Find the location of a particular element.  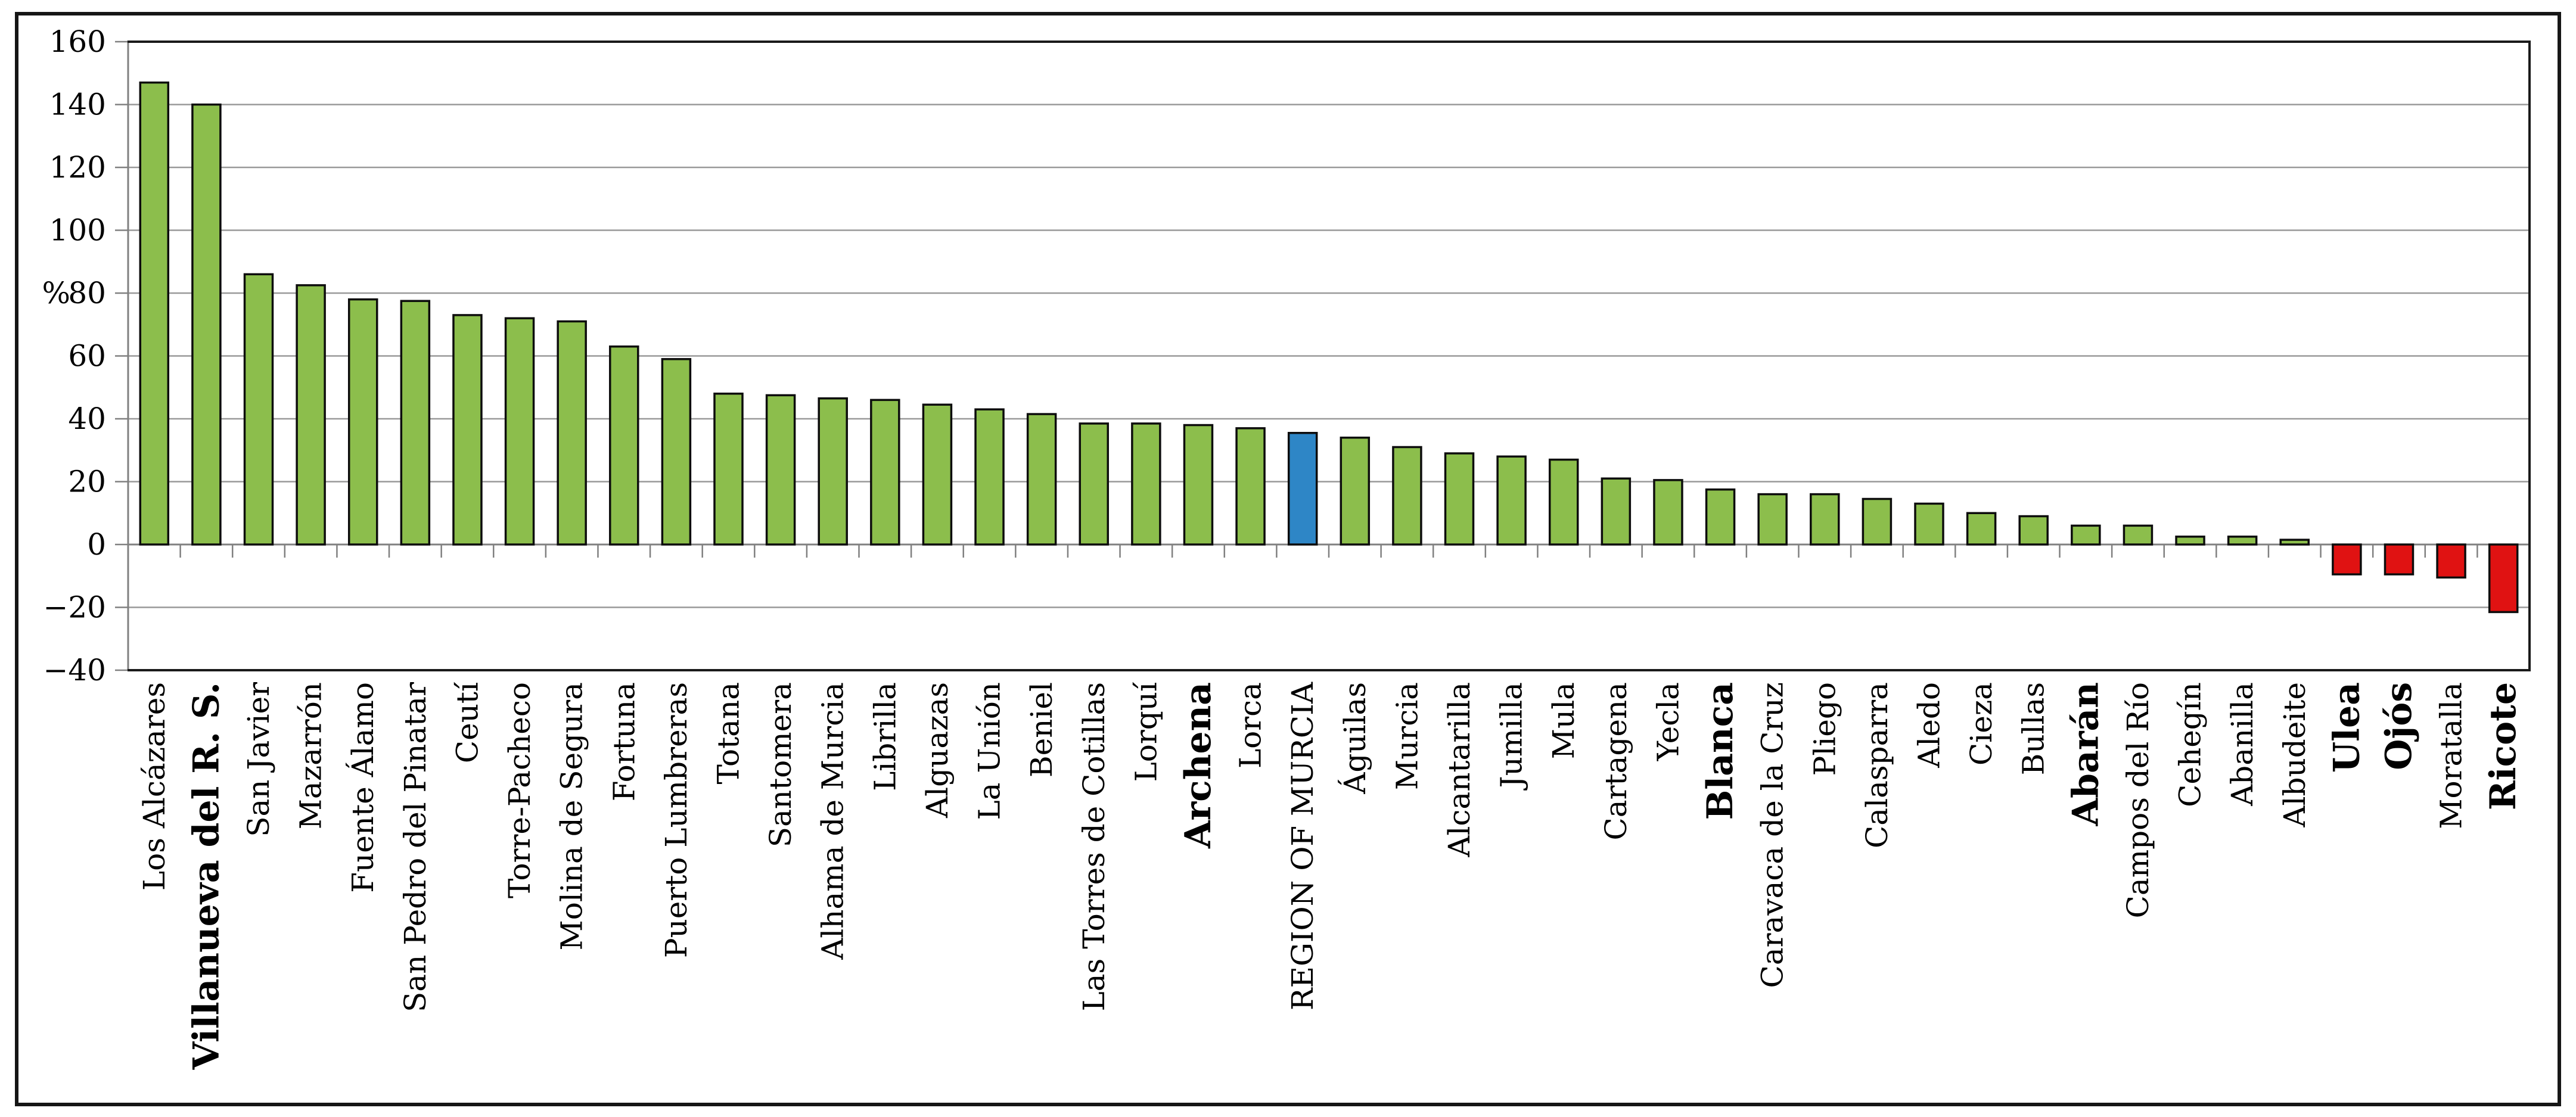

x-label-mazarron: Mazarrón is located at coordinates (311, 755).